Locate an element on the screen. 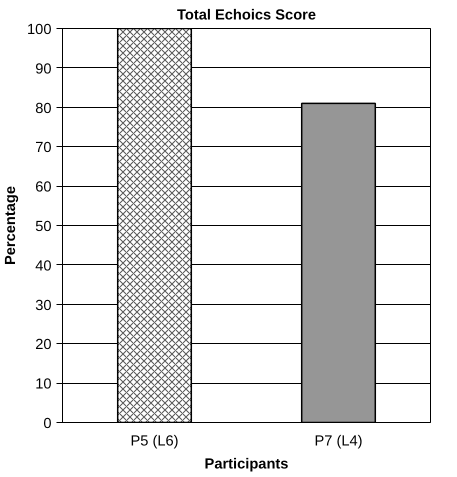  x-tick-label: P5 (L6) is located at coordinates (154, 442).